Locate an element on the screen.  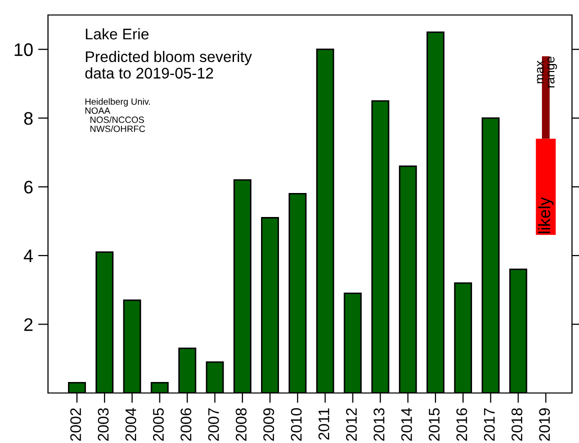
x-tick-label: 2005 is located at coordinates (158, 424).